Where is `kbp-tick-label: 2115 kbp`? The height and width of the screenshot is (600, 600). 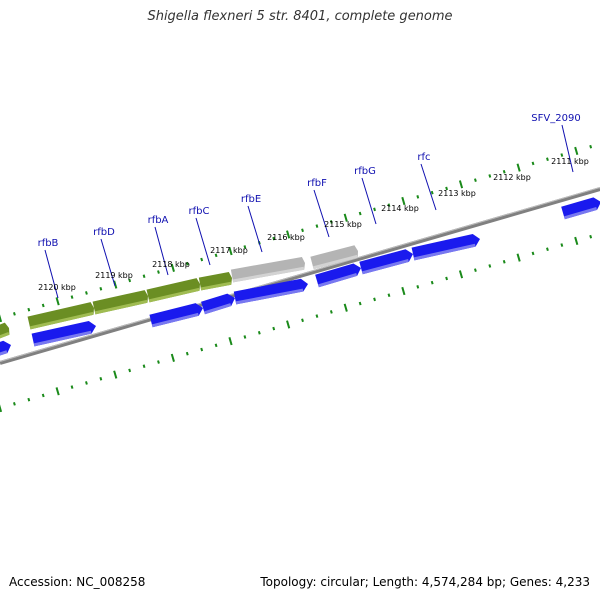 kbp-tick-label: 2115 kbp is located at coordinates (343, 224).